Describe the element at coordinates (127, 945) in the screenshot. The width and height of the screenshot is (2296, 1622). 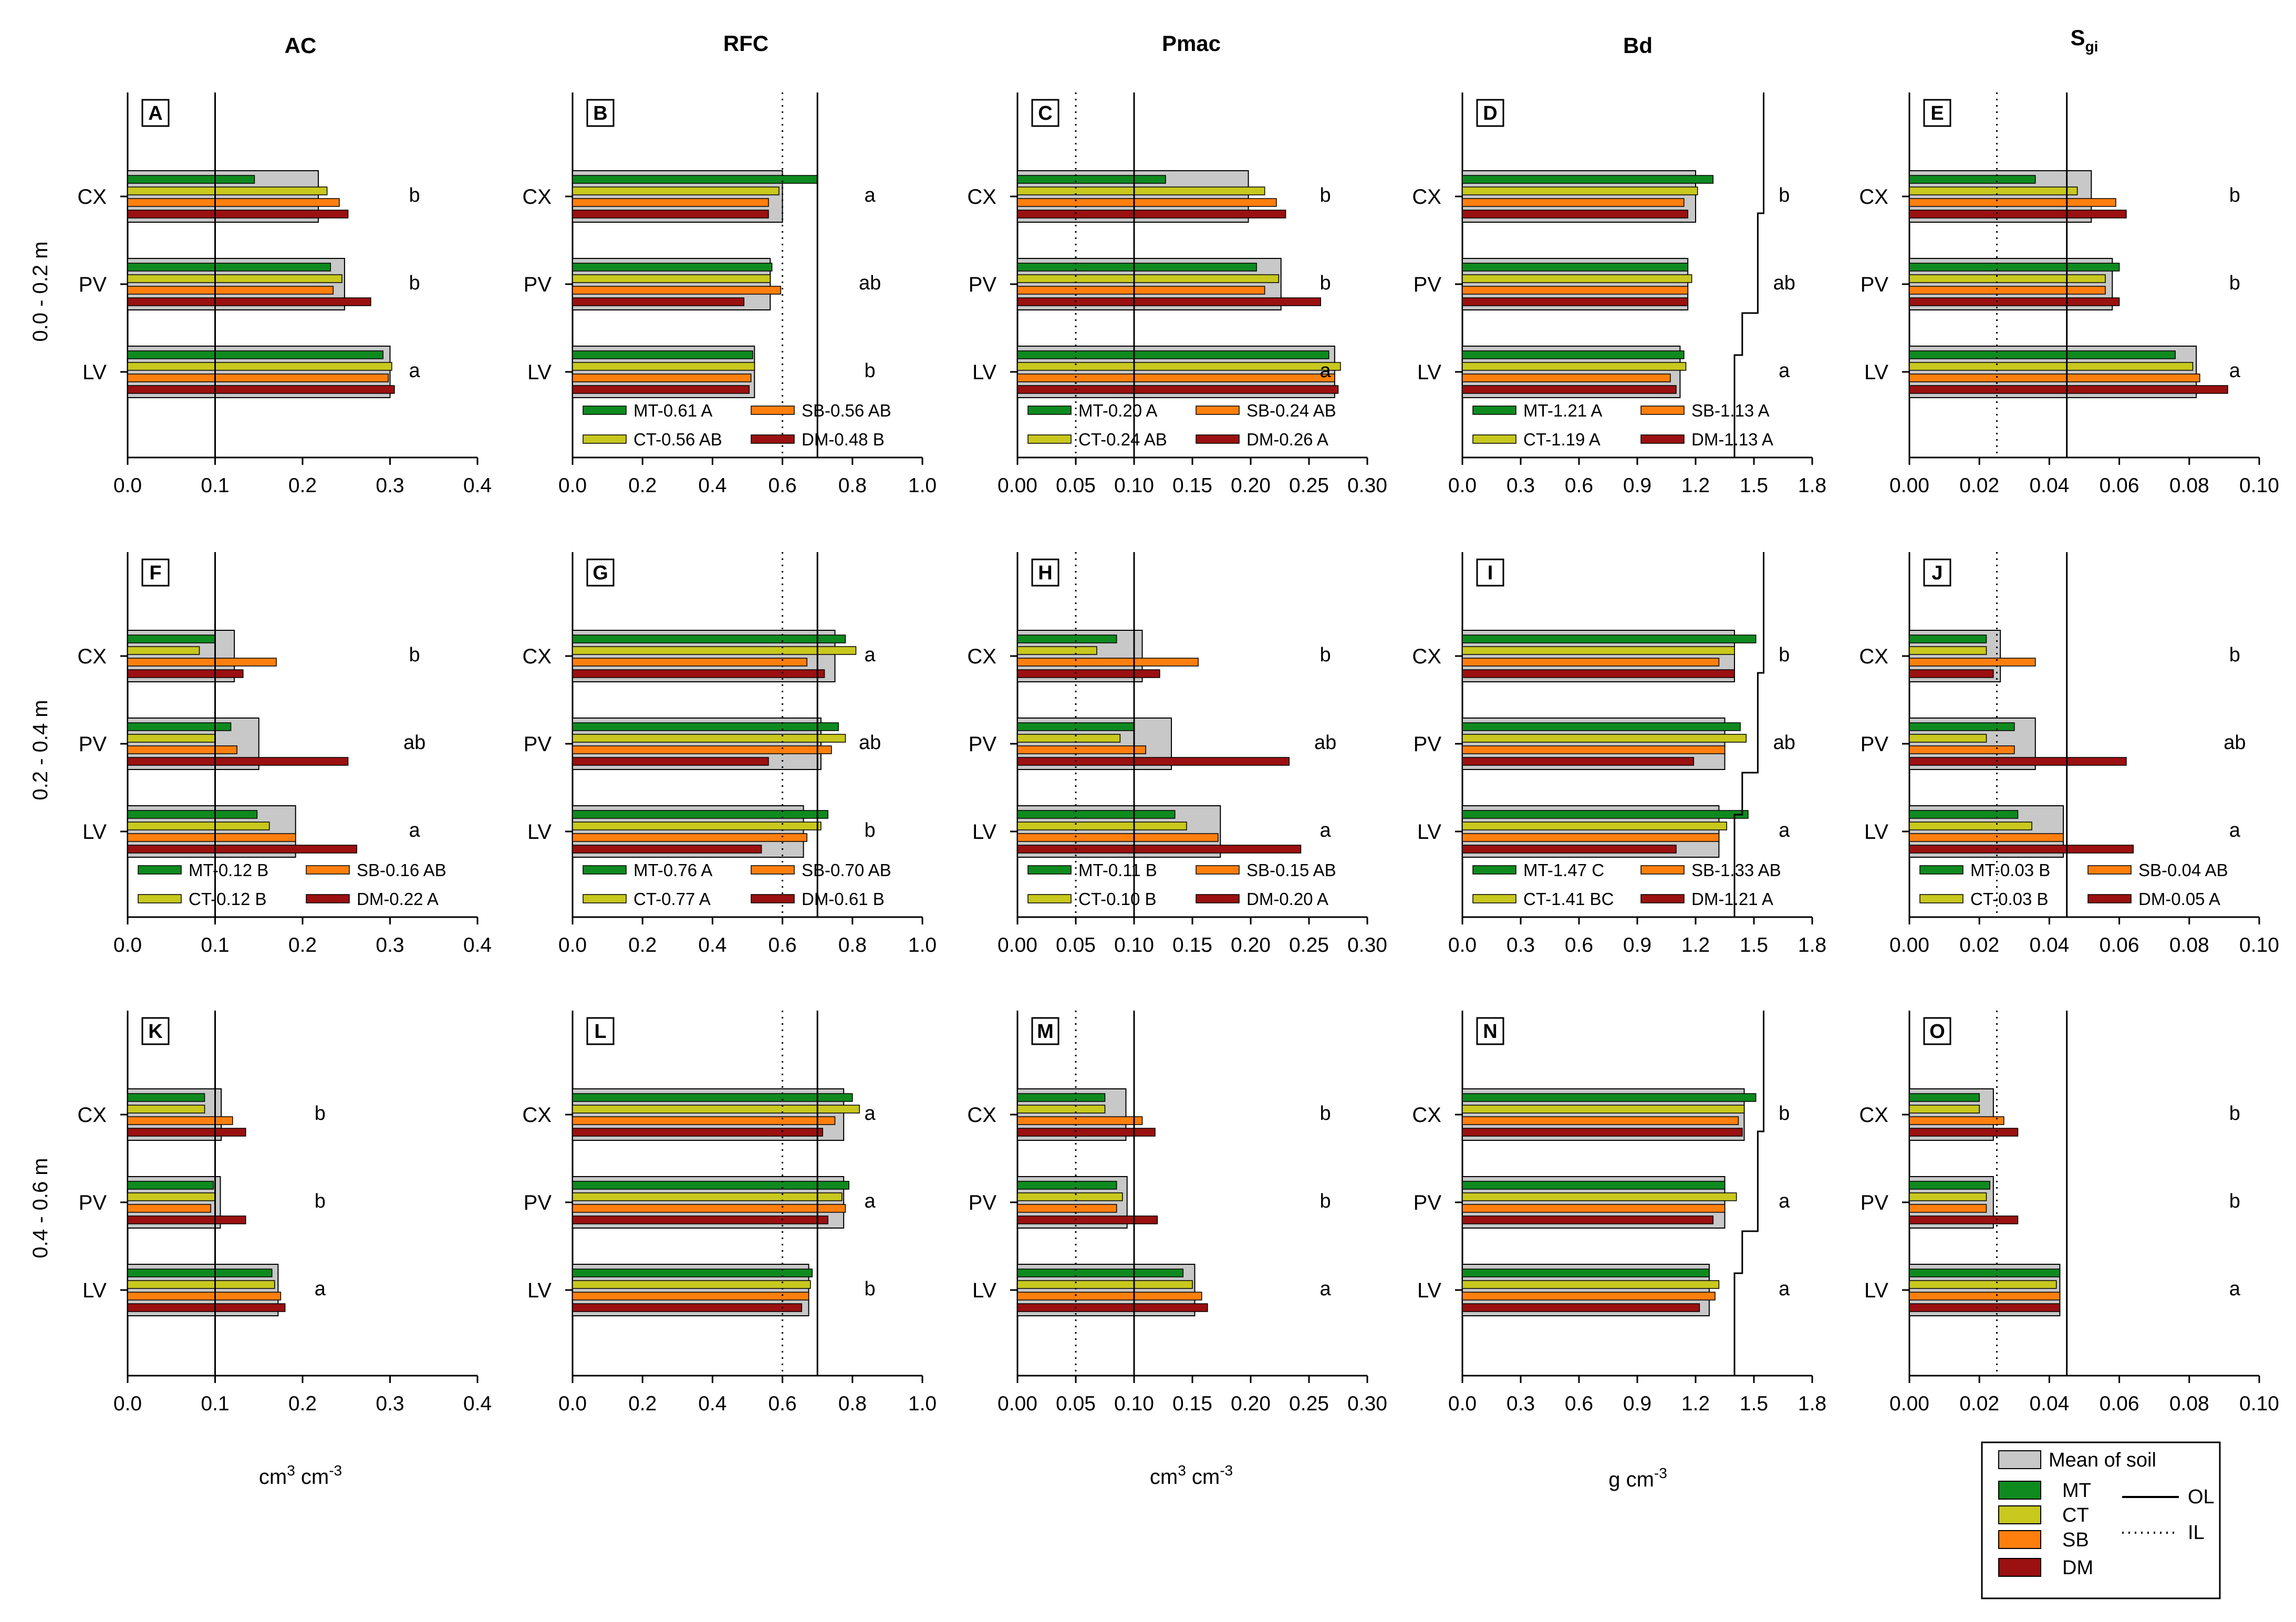
I see `x-tick-label-f: 0.0` at that location.